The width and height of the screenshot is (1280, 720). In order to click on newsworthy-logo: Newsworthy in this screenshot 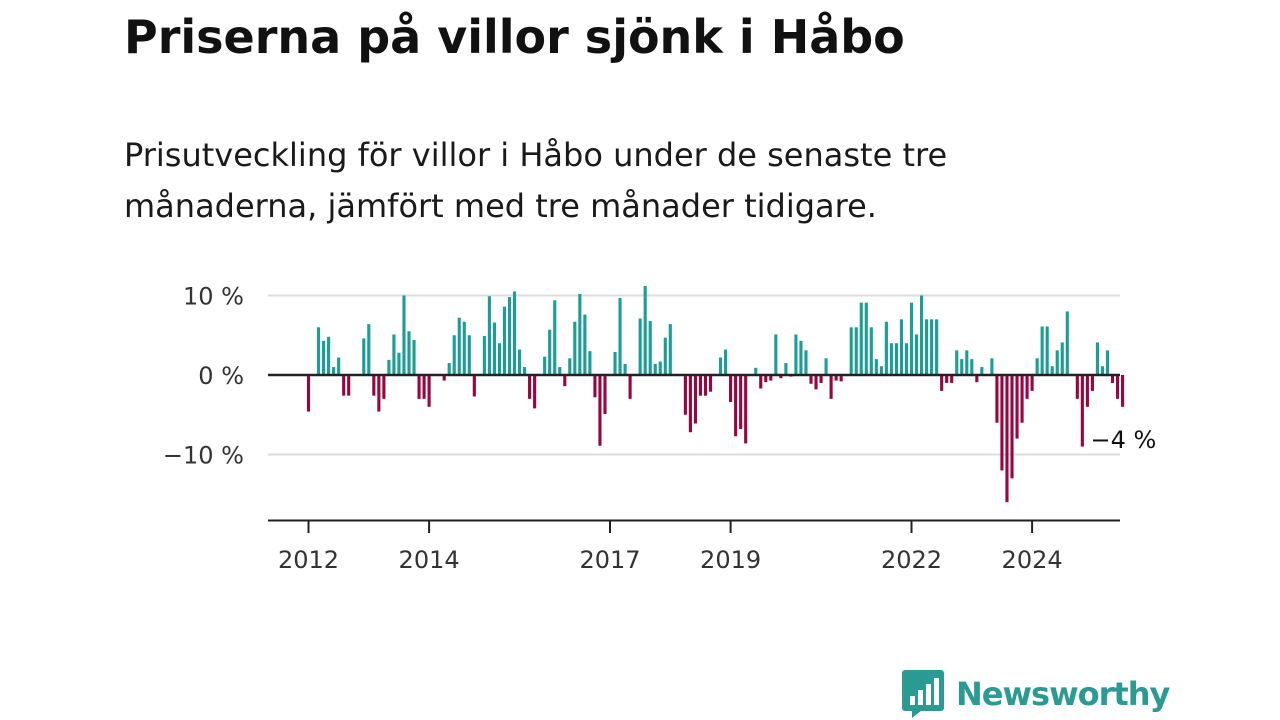, I will do `click(1036, 694)`.